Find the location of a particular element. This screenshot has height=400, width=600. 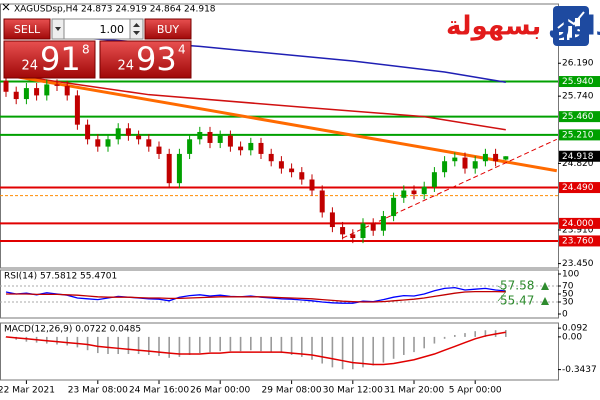

value-label: 55.47 is located at coordinates (517, 301).